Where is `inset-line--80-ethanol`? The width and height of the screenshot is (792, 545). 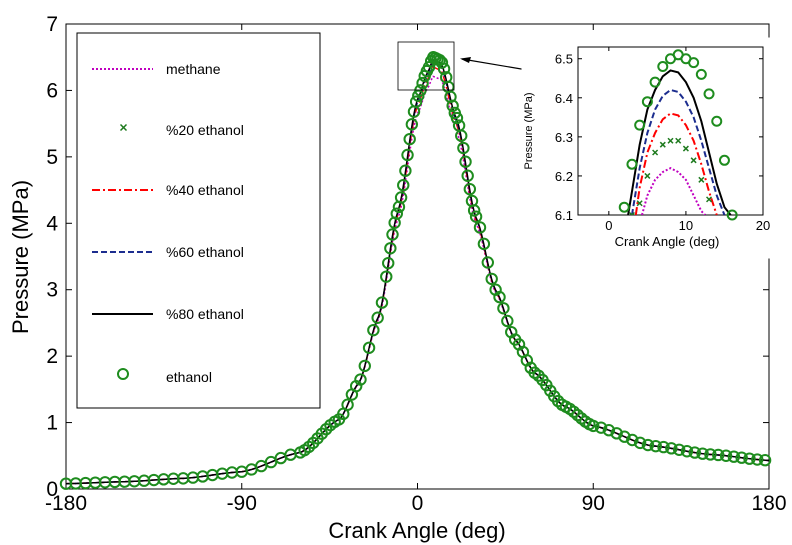 inset-line--80-ethanol is located at coordinates (679, 142).